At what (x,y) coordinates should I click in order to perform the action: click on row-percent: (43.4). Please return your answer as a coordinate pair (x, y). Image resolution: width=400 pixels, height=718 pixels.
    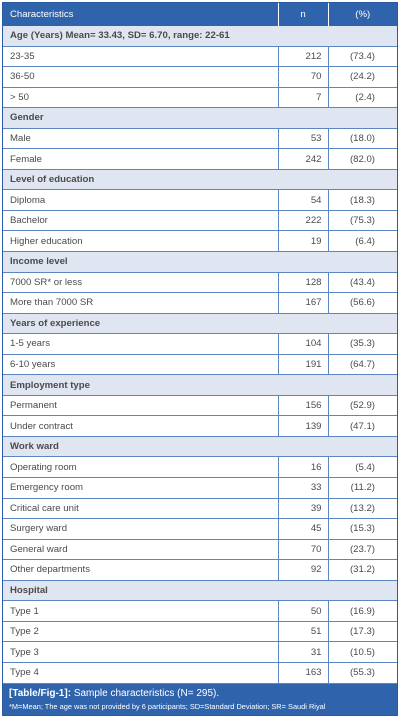
    Looking at the image, I should click on (362, 283).